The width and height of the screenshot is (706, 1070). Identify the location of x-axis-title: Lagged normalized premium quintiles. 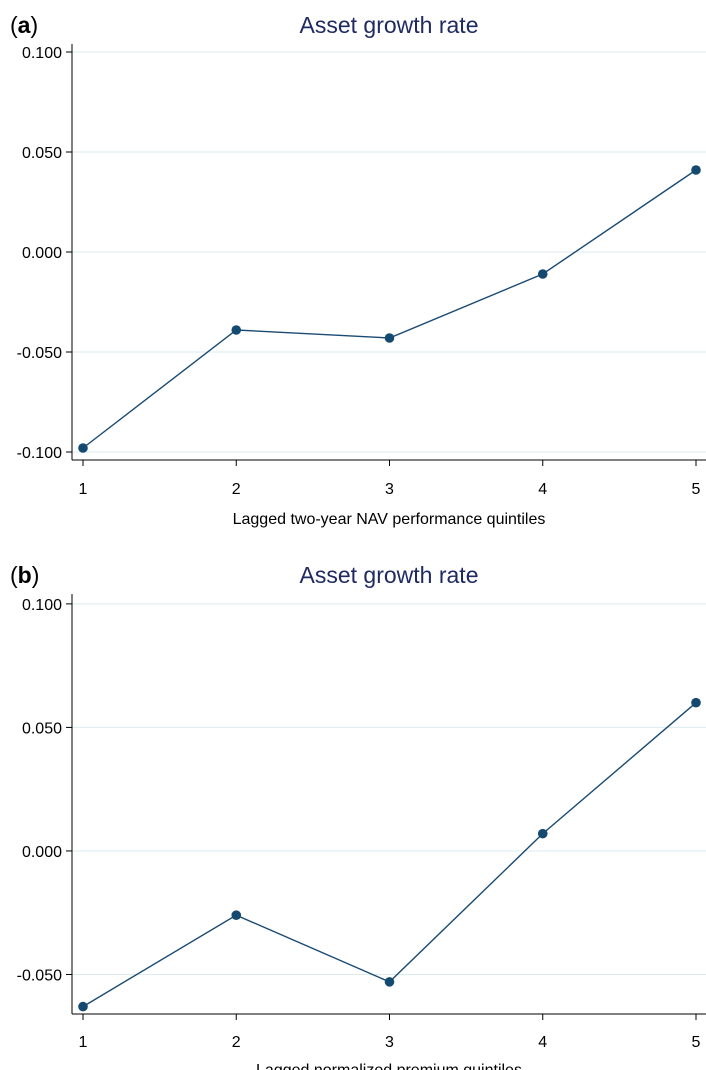
(389, 1066).